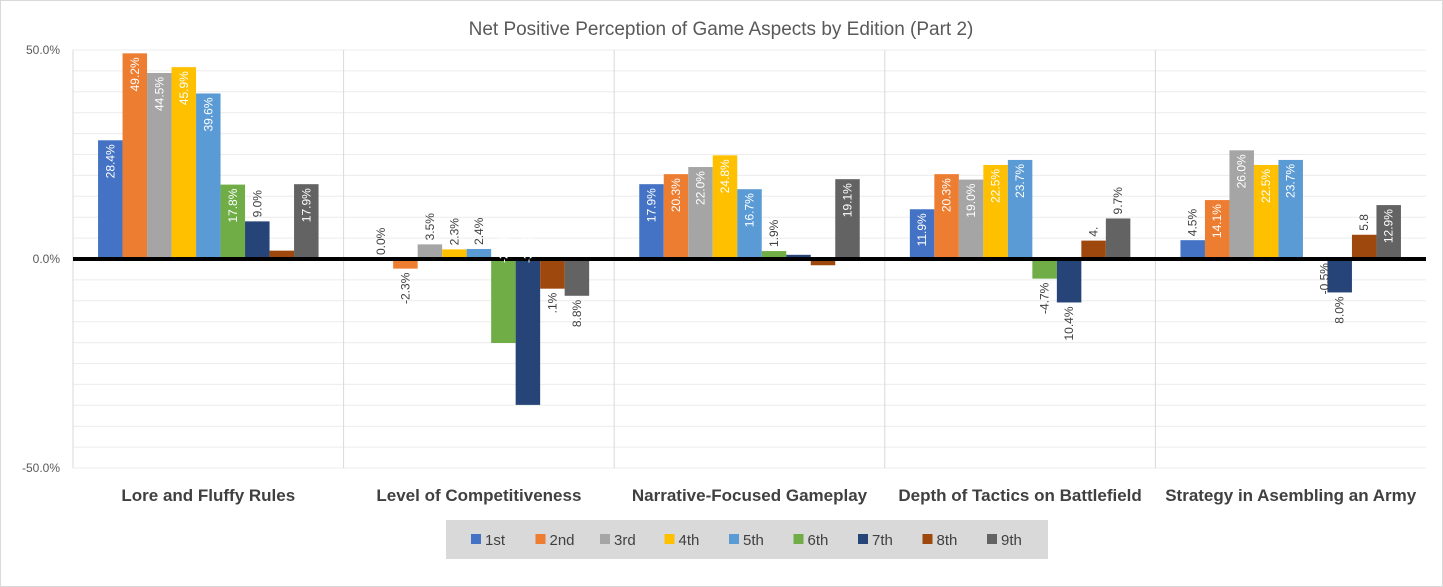  Describe the element at coordinates (1324, 279) in the screenshot. I see `data-label: -0.5%` at that location.